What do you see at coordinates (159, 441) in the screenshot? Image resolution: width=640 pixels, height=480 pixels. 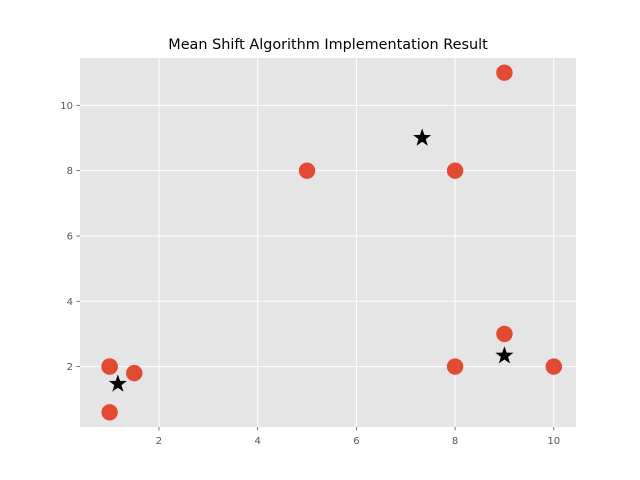 I see `x-tick-label: 2` at bounding box center [159, 441].